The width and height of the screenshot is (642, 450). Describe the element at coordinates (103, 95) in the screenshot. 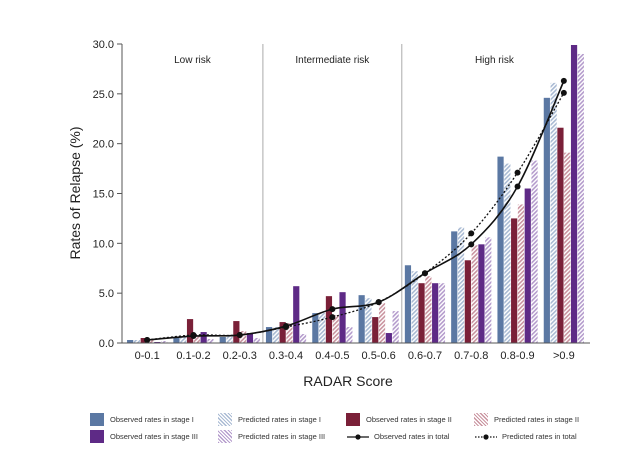

I see `y-tick-label: 25.0` at that location.